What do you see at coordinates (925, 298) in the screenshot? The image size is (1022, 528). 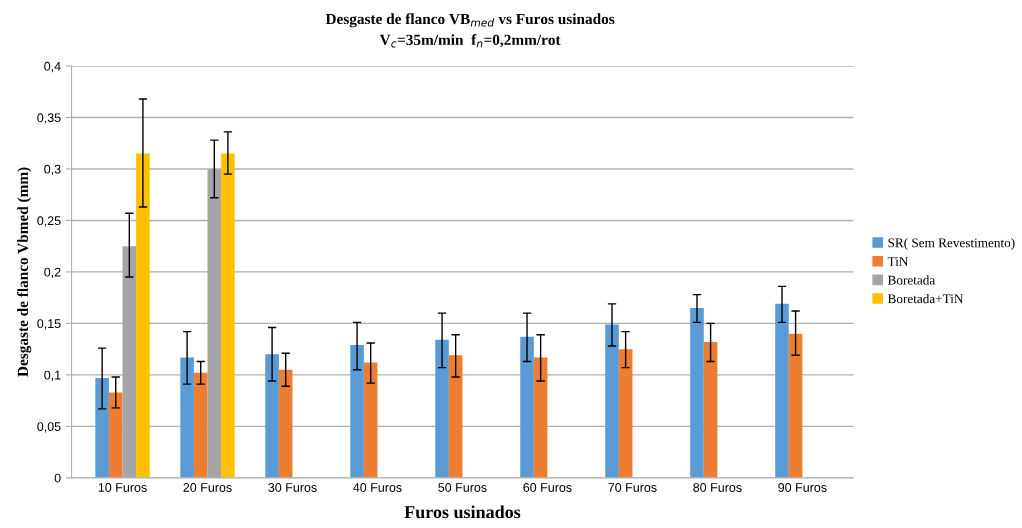 I see `legend-label: Boretada+TiN` at bounding box center [925, 298].